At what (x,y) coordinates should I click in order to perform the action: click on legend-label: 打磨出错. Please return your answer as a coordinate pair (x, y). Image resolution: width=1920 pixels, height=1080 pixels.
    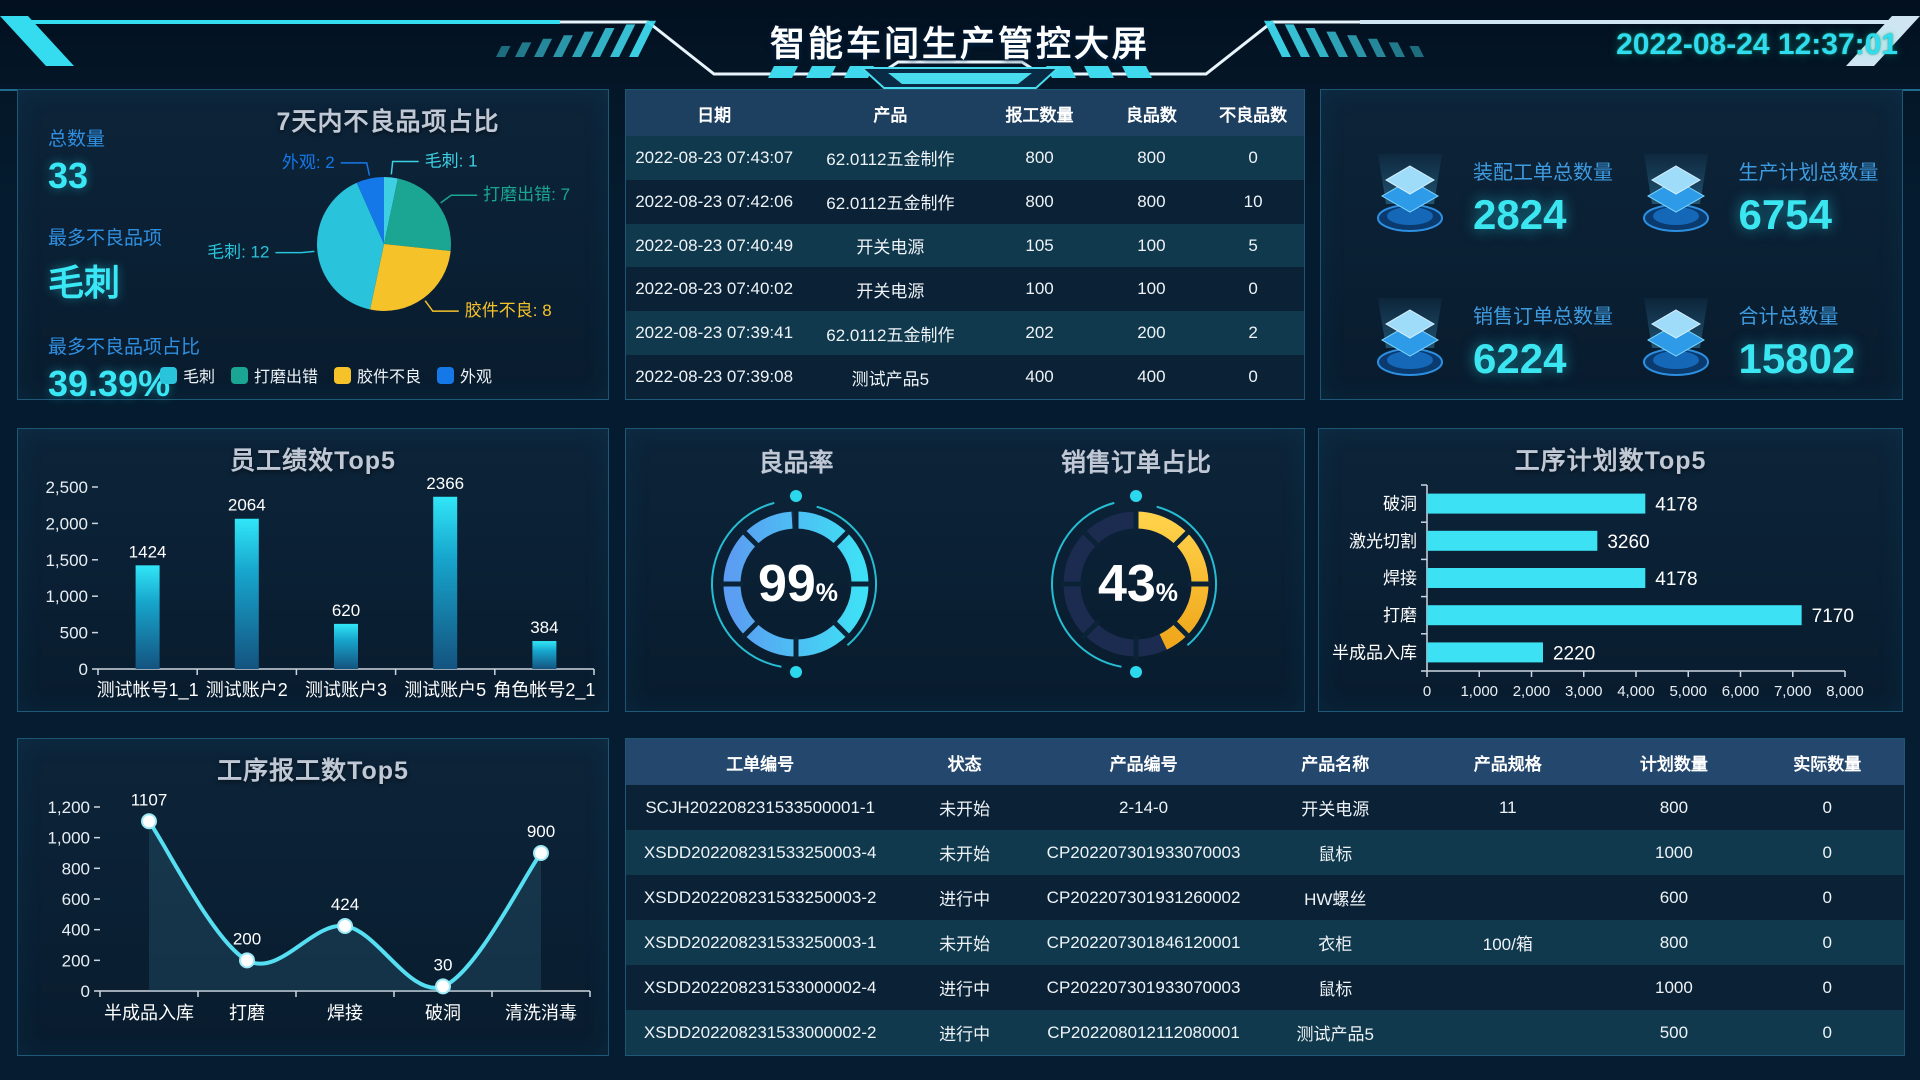
    Looking at the image, I should click on (286, 377).